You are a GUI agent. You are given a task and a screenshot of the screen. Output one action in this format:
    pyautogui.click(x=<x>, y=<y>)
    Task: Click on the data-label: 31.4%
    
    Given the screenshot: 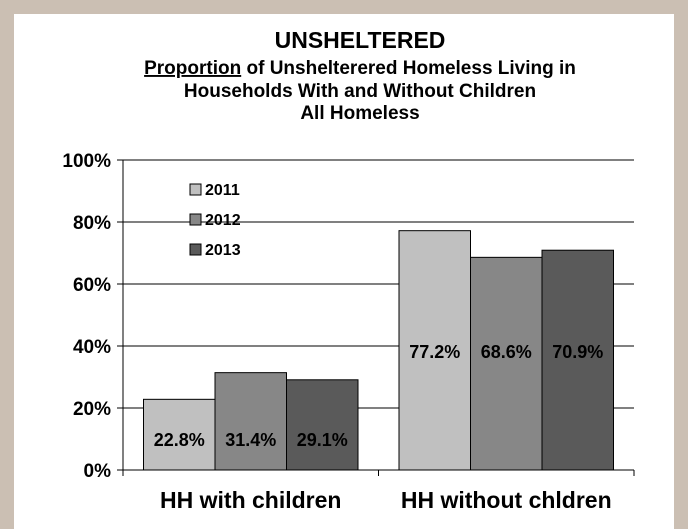 What is the action you would take?
    pyautogui.click(x=250, y=440)
    